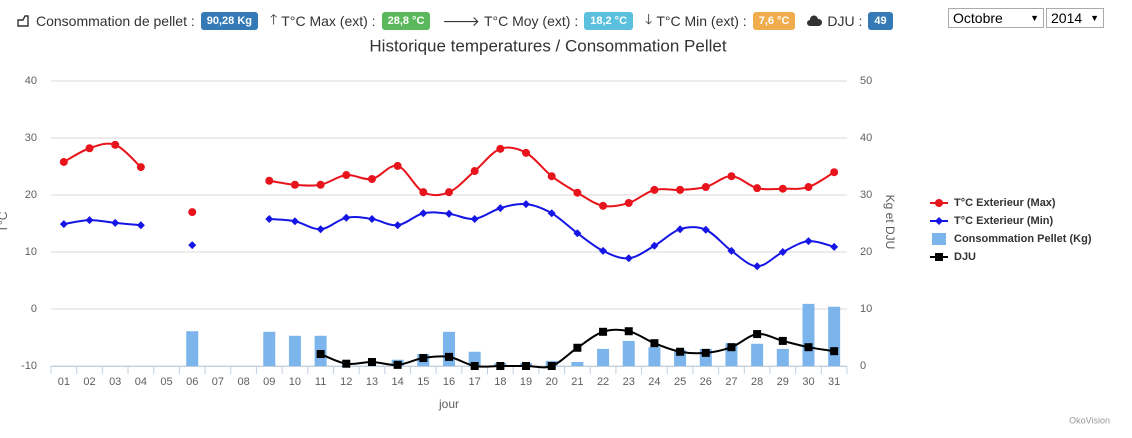  I want to click on x-tick-label: 27, so click(731, 382).